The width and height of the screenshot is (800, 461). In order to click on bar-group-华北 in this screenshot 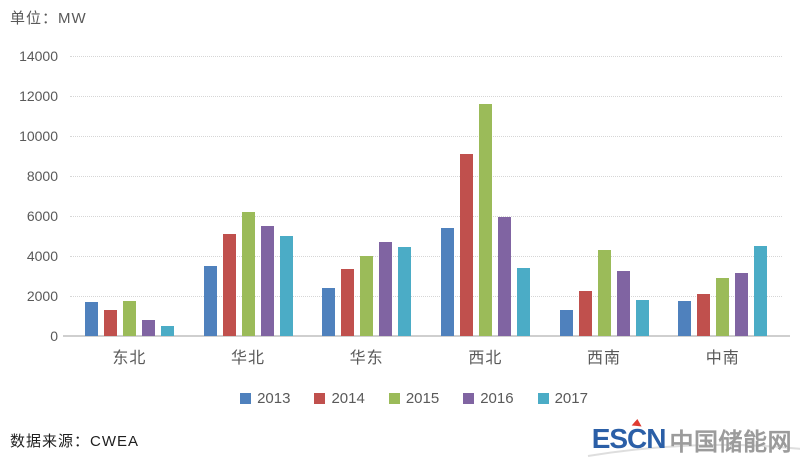, I will do `click(248, 196)`.